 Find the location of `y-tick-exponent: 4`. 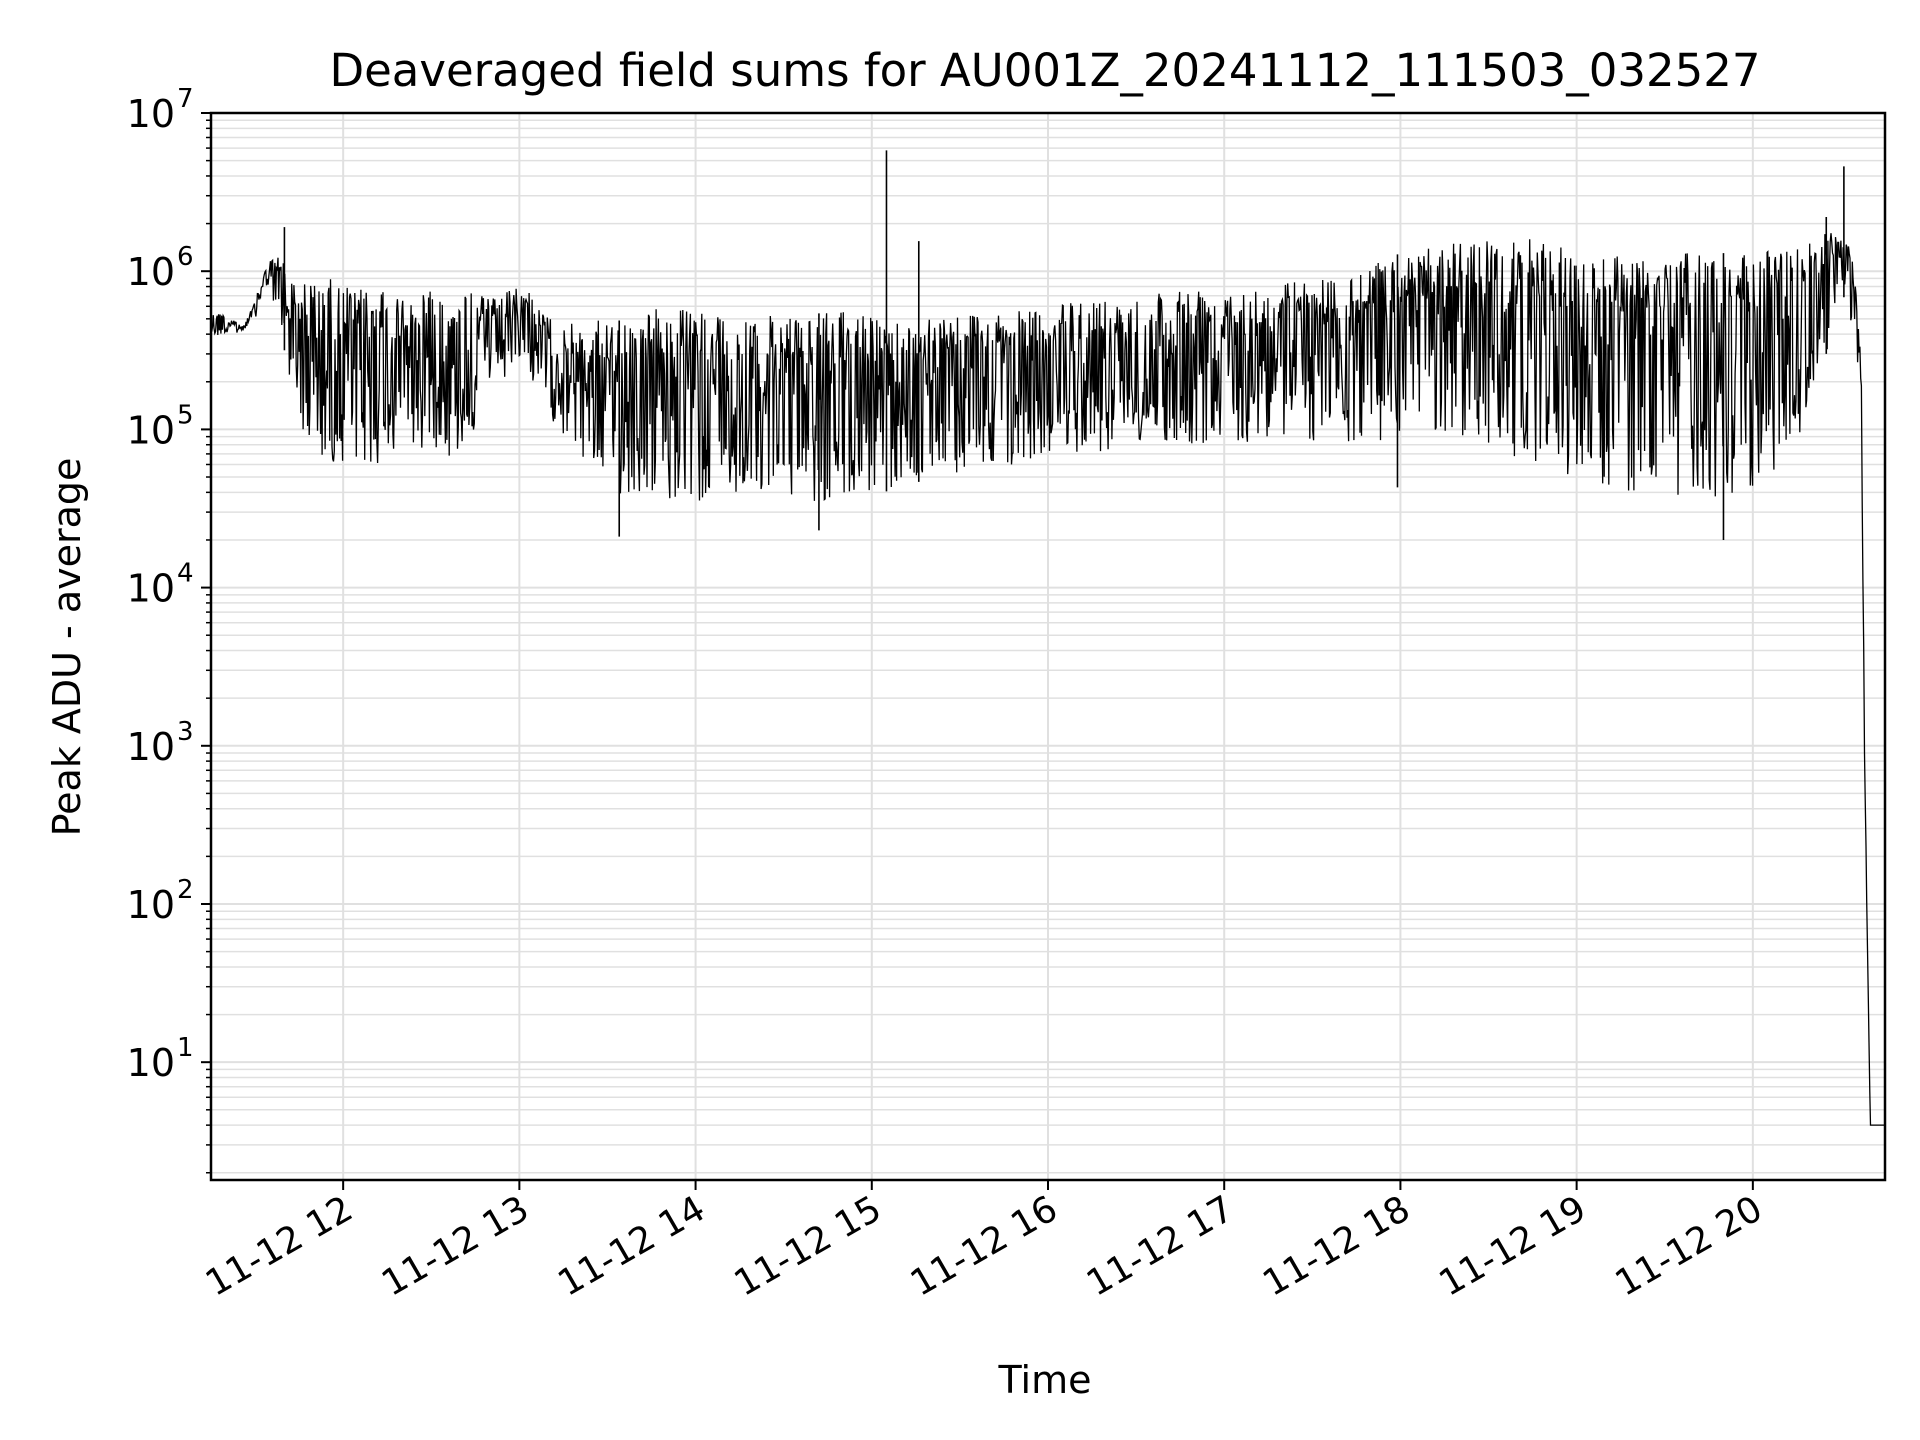

y-tick-exponent: 4 is located at coordinates (185, 574).